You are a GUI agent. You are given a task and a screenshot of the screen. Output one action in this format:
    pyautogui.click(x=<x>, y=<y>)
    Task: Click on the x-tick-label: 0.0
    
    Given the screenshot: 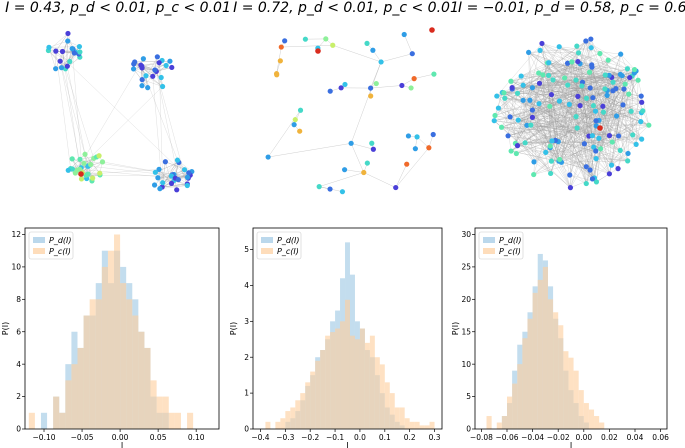 What is the action you would take?
    pyautogui.click(x=360, y=437)
    